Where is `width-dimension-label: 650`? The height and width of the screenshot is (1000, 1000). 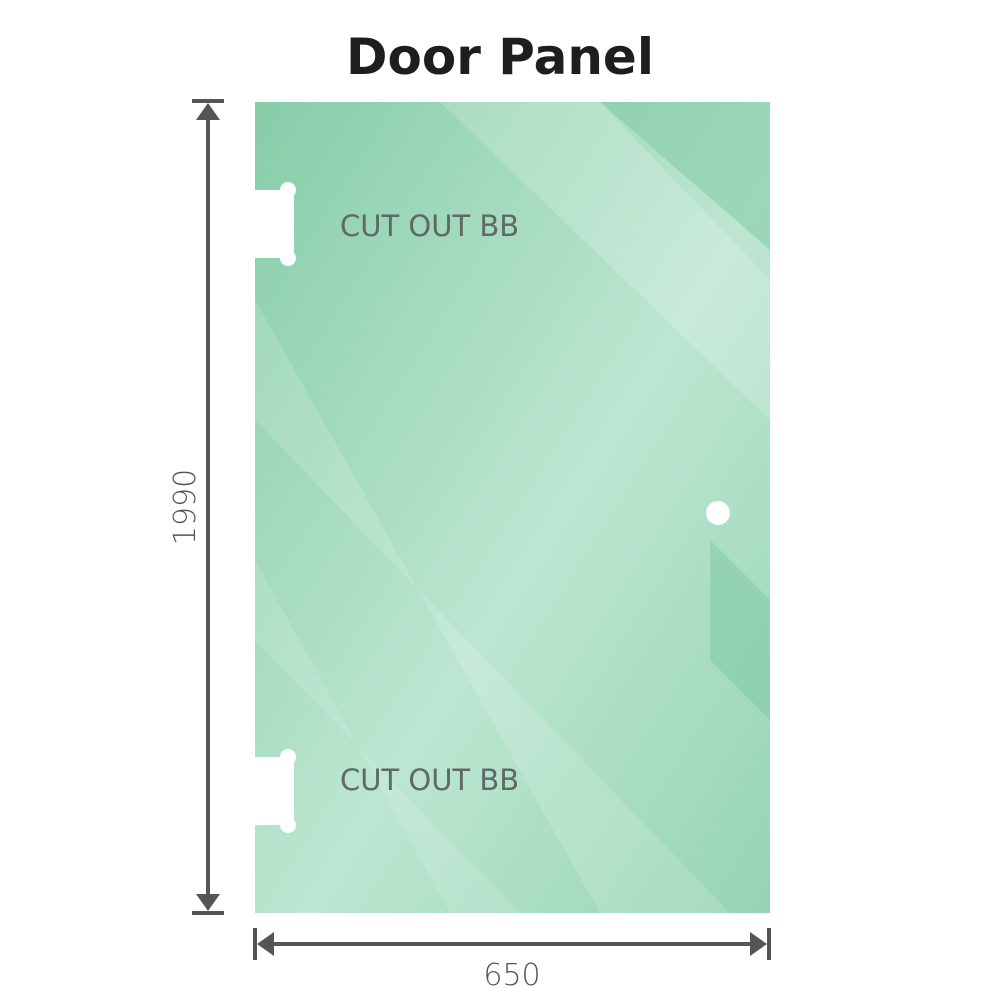
width-dimension-label: 650 is located at coordinates (511, 975).